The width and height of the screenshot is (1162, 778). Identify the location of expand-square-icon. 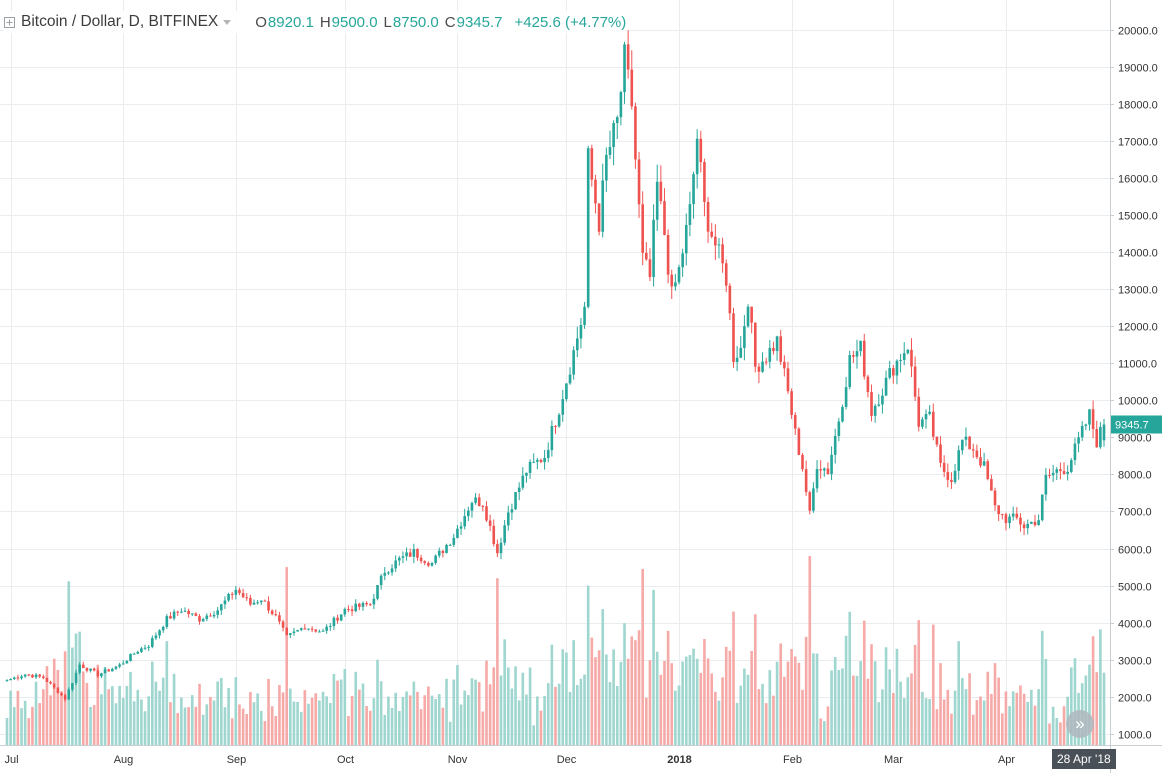
(9, 22).